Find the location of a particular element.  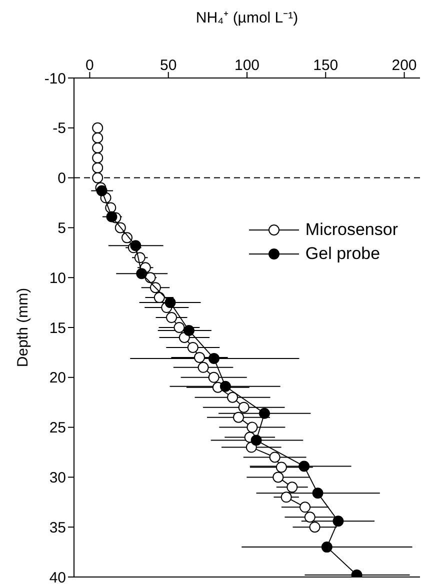

y-tick-label: 5 is located at coordinates (62, 229).